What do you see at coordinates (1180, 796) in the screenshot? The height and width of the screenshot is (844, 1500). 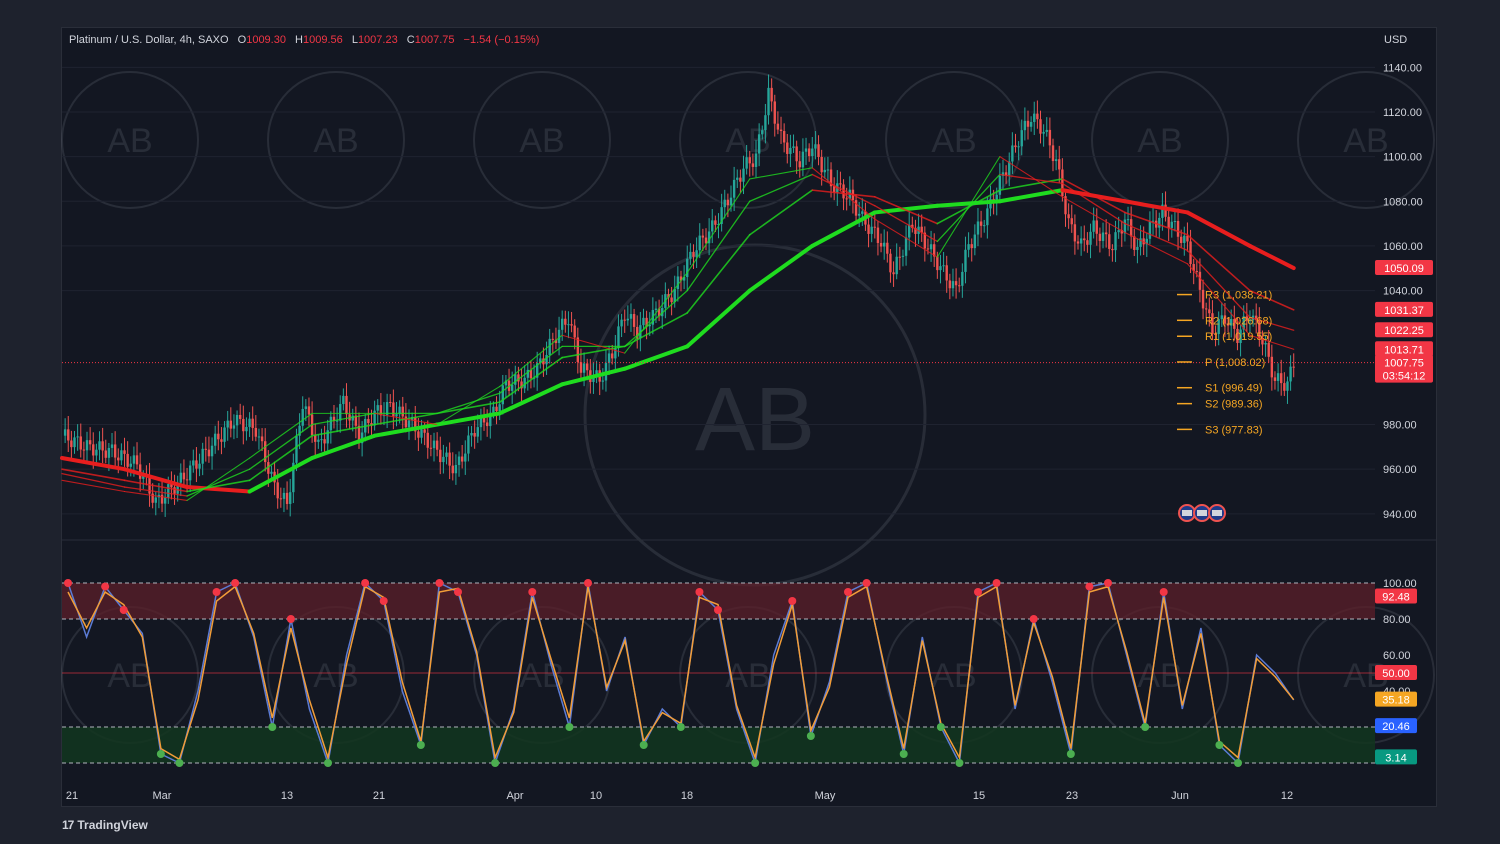 I see `time-axis-tick: Jun` at bounding box center [1180, 796].